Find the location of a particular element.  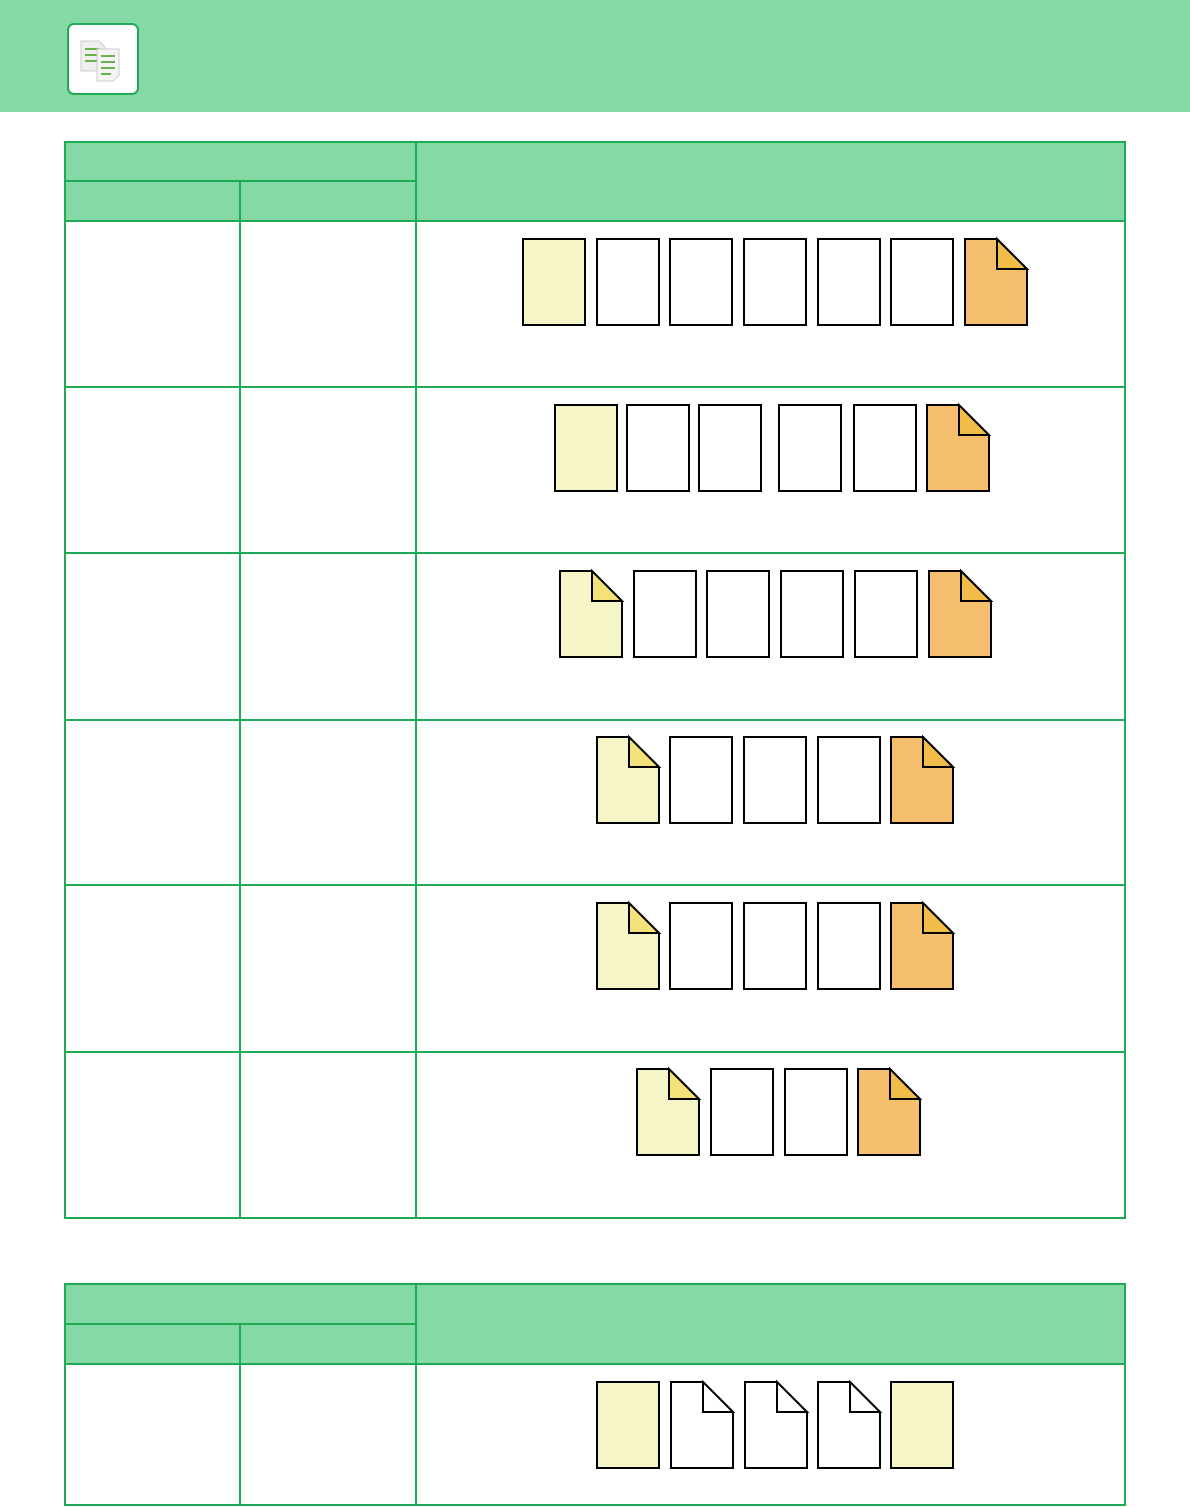

header-bar is located at coordinates (595, 56).